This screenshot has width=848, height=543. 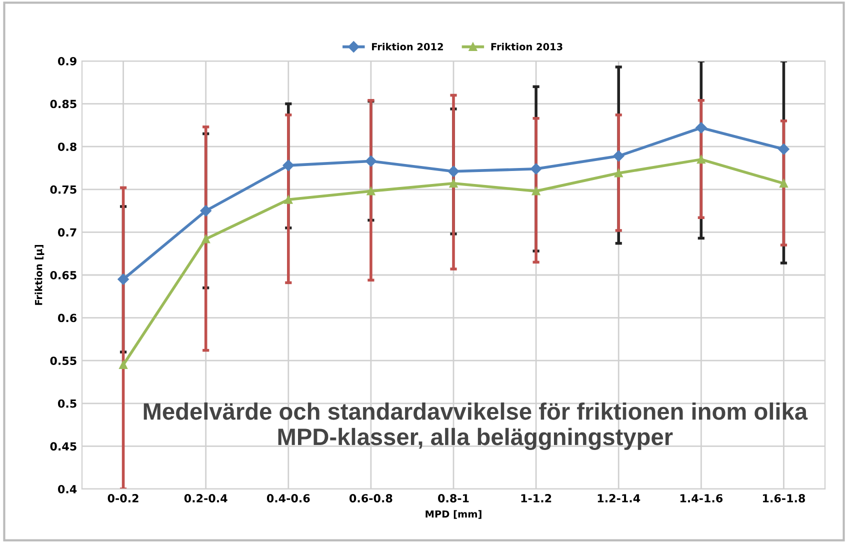 I want to click on y-tick-label: 0.6, so click(x=67, y=318).